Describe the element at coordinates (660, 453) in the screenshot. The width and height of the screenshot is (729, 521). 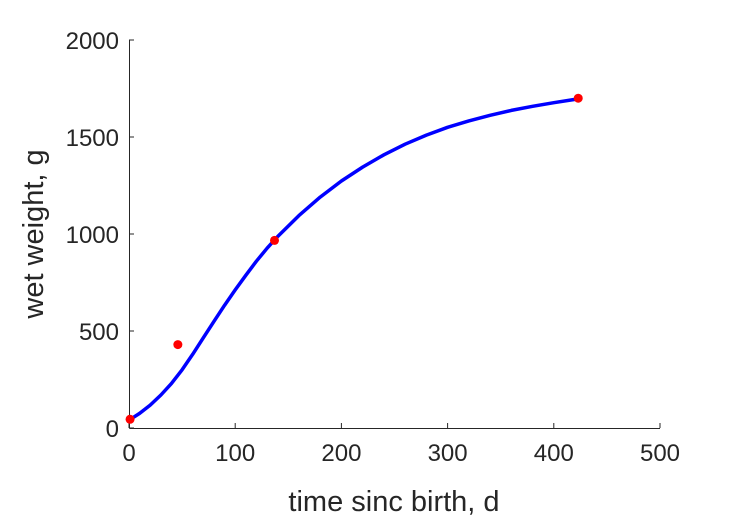
I see `x-tick-label: 500` at that location.